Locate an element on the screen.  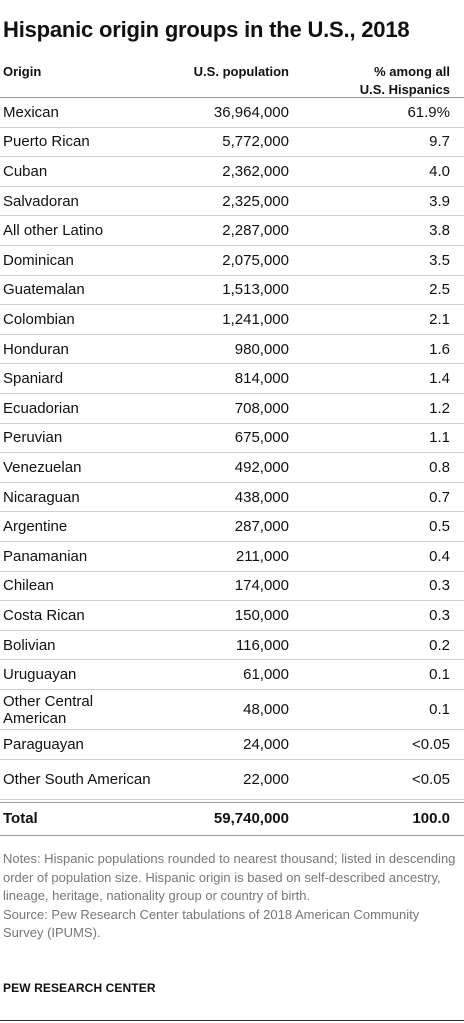
table-row: All other Latino 2,287,000 3.8 is located at coordinates (232, 231).